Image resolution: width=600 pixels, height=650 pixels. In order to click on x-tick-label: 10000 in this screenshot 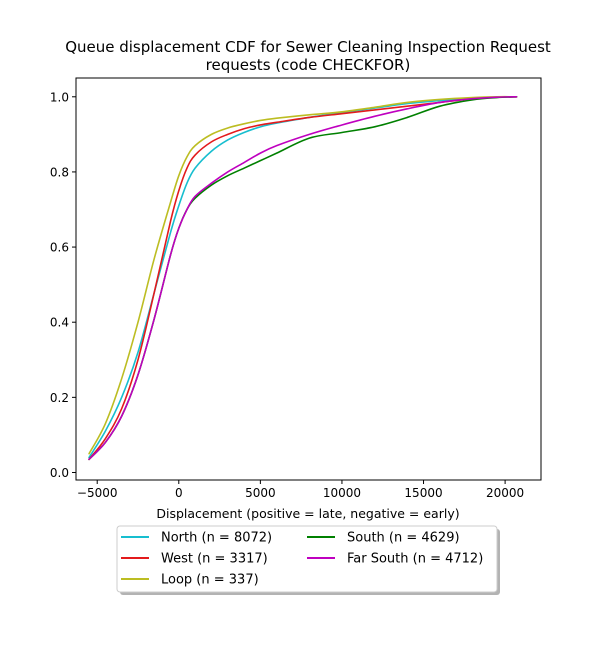, I will do `click(342, 493)`.